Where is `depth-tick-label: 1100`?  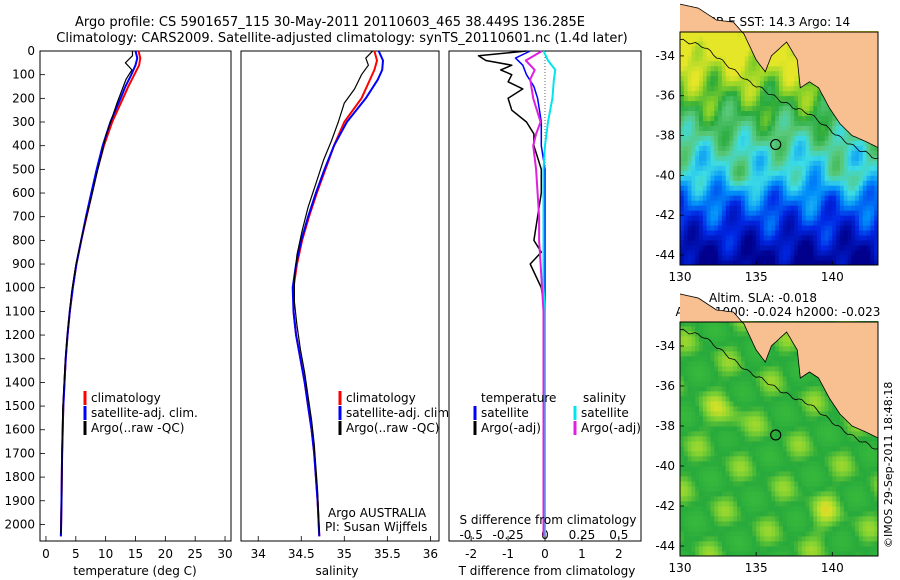 depth-tick-label: 1100 is located at coordinates (19, 311).